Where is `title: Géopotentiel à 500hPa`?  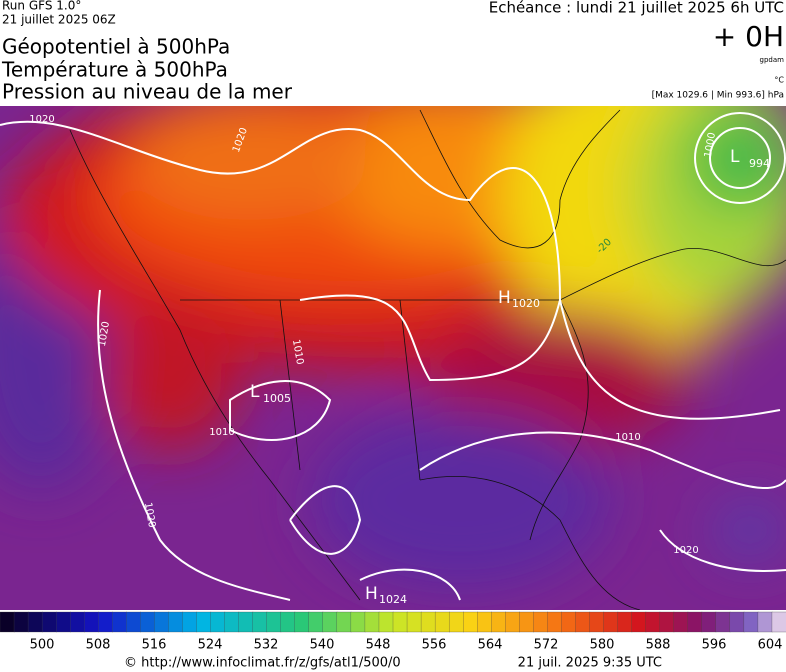
title: Géopotentiel à 500hPa is located at coordinates (116, 47).